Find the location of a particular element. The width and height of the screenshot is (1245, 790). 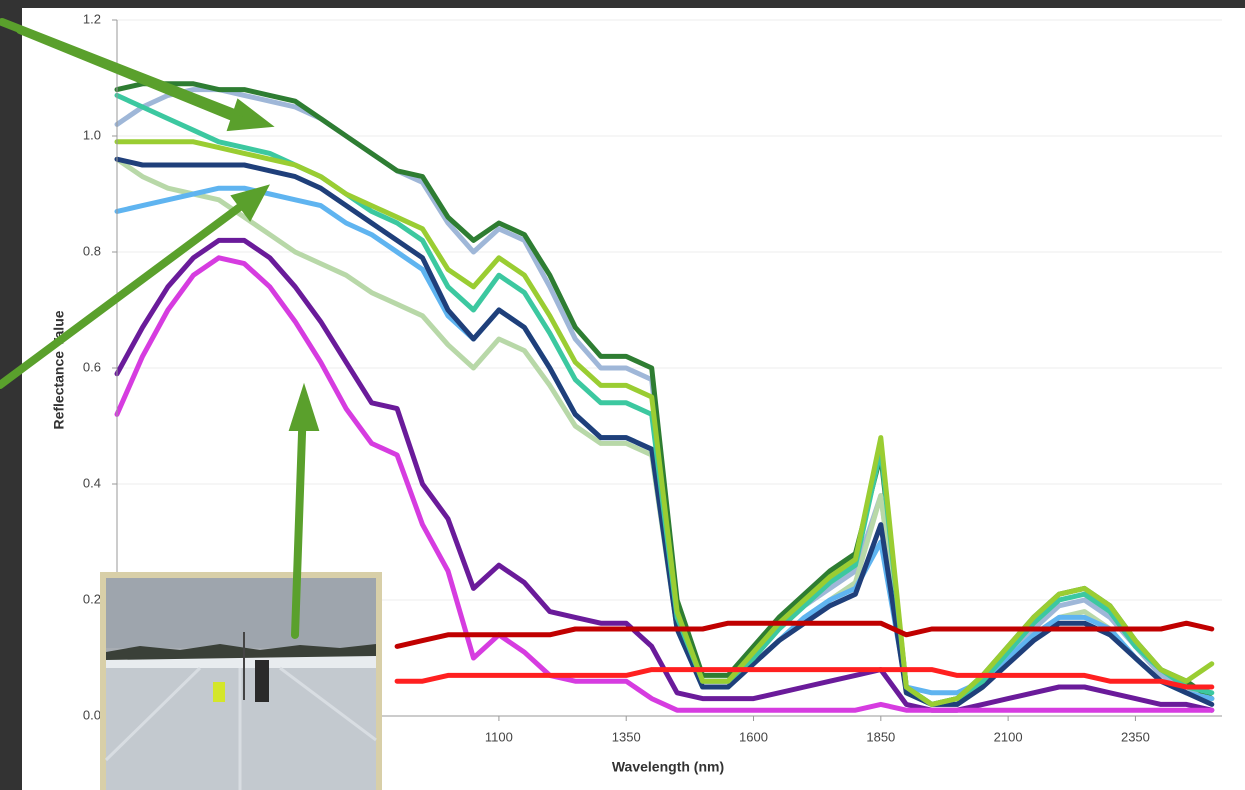

y-axis-title: Reflectance Value is located at coordinates (59, 369).